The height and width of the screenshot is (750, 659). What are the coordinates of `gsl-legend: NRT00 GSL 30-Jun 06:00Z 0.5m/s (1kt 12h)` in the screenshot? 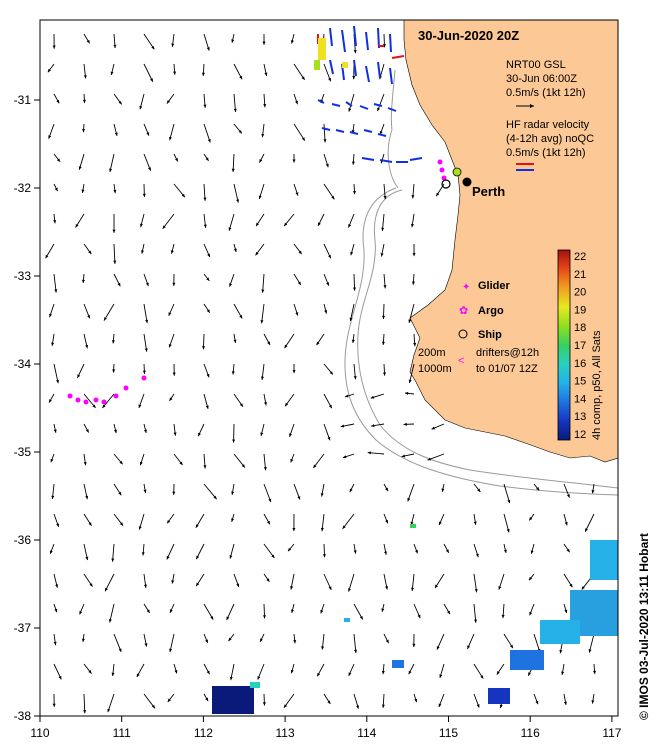 It's located at (545, 83).